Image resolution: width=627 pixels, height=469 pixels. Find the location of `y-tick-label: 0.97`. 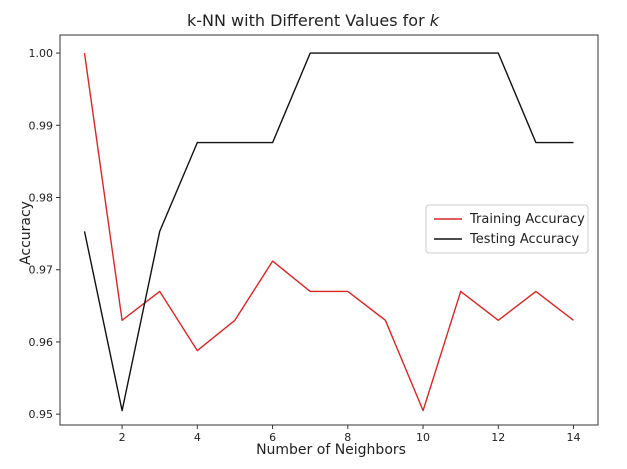

y-tick-label: 0.97 is located at coordinates (41, 270).